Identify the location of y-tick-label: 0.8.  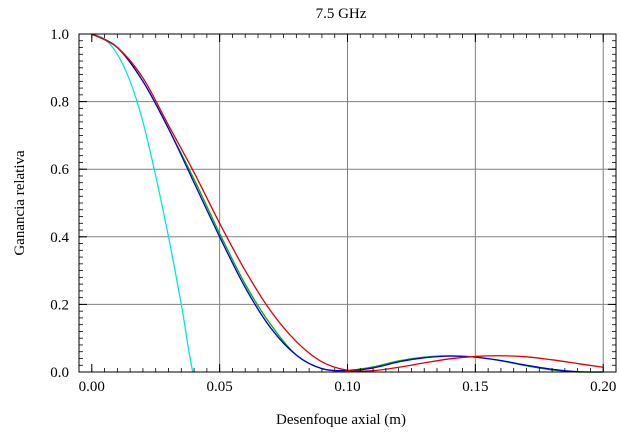
(59, 103).